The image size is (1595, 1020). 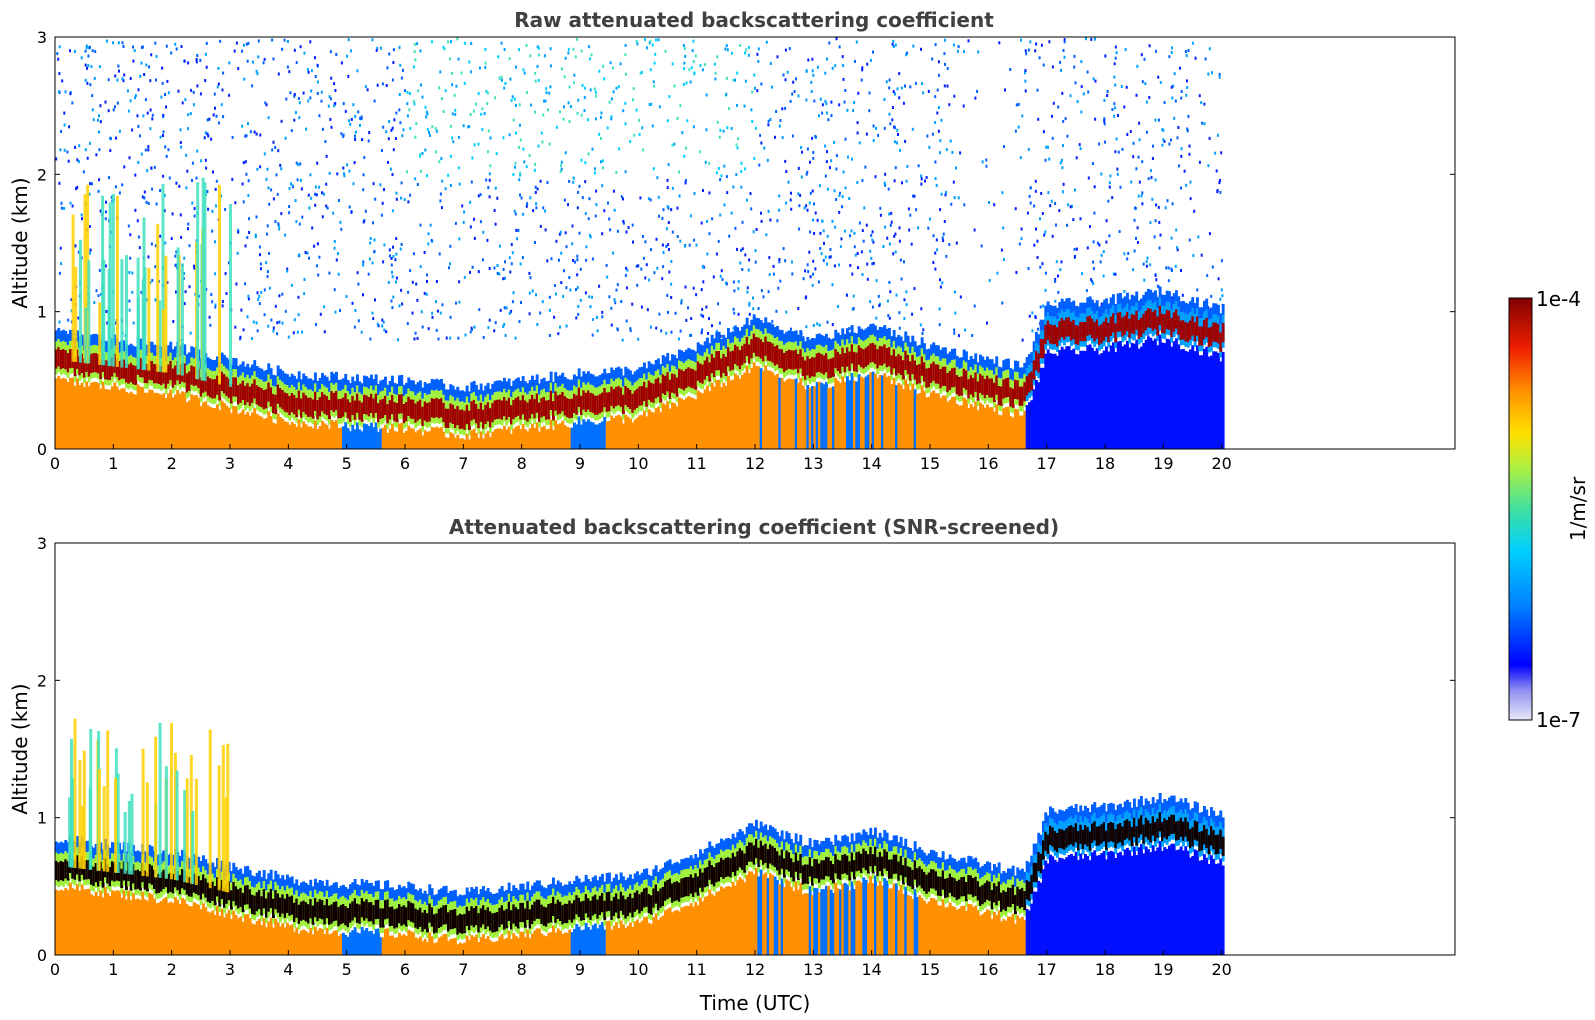 What do you see at coordinates (1549, 509) in the screenshot?
I see `colorbar: 1e-4 1e-7 1/m/sr` at bounding box center [1549, 509].